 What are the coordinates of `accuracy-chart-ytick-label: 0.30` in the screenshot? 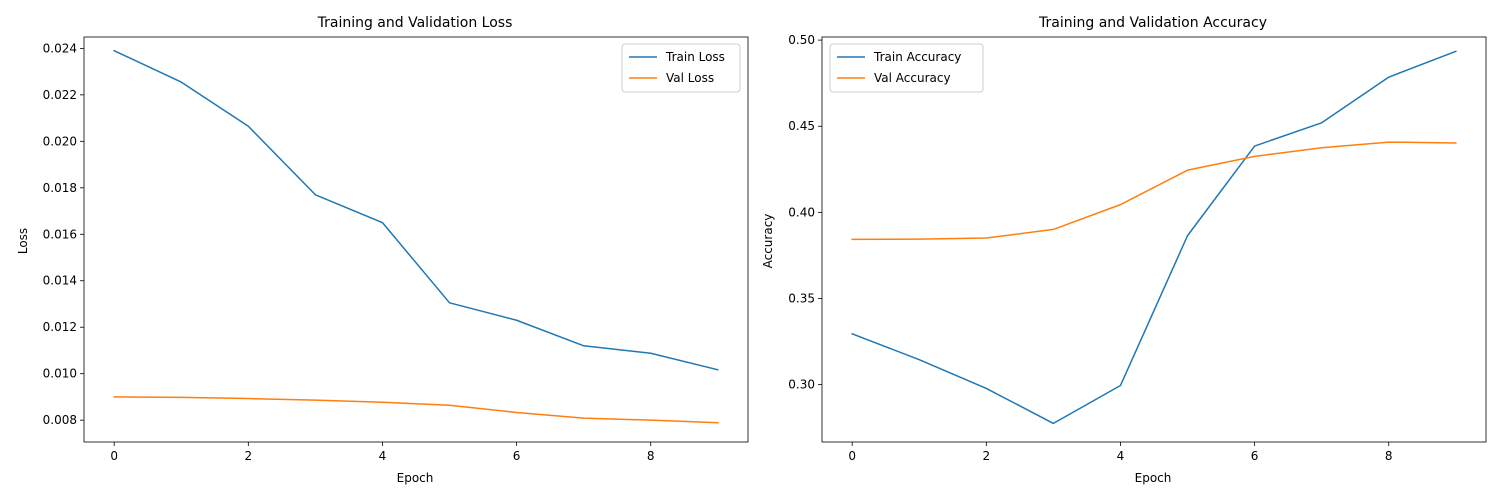 It's located at (801, 385).